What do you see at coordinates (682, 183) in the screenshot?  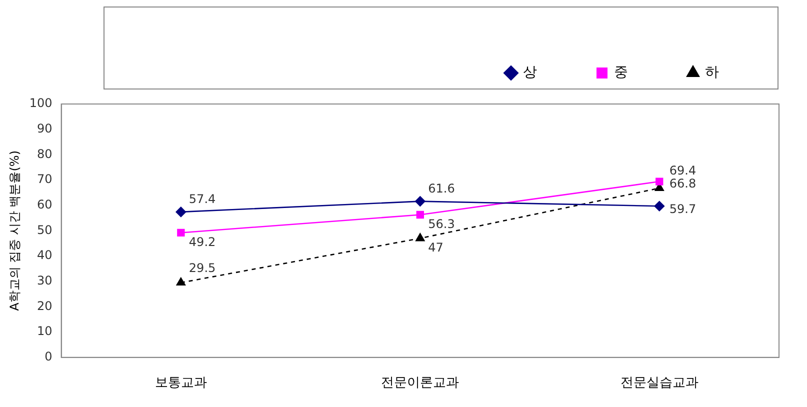 I see `data-label: 66.8` at bounding box center [682, 183].